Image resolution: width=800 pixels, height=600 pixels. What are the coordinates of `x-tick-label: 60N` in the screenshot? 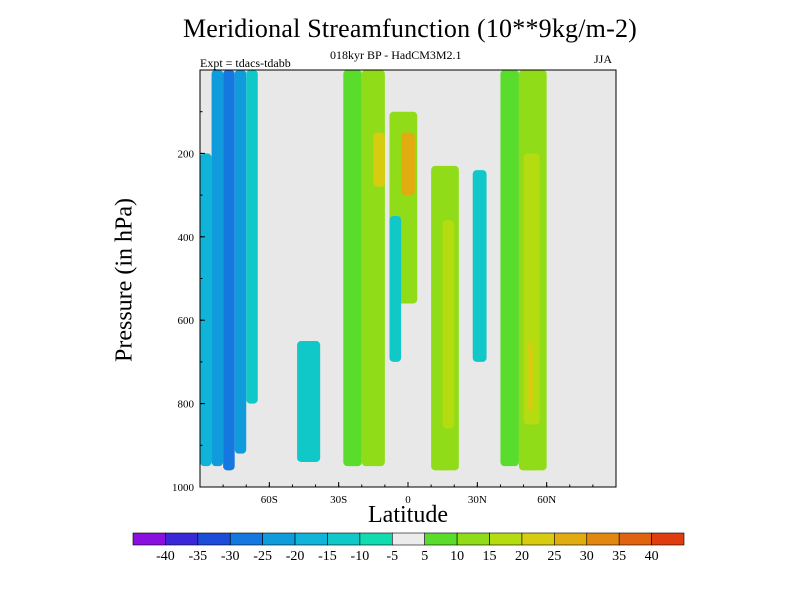 It's located at (546, 500).